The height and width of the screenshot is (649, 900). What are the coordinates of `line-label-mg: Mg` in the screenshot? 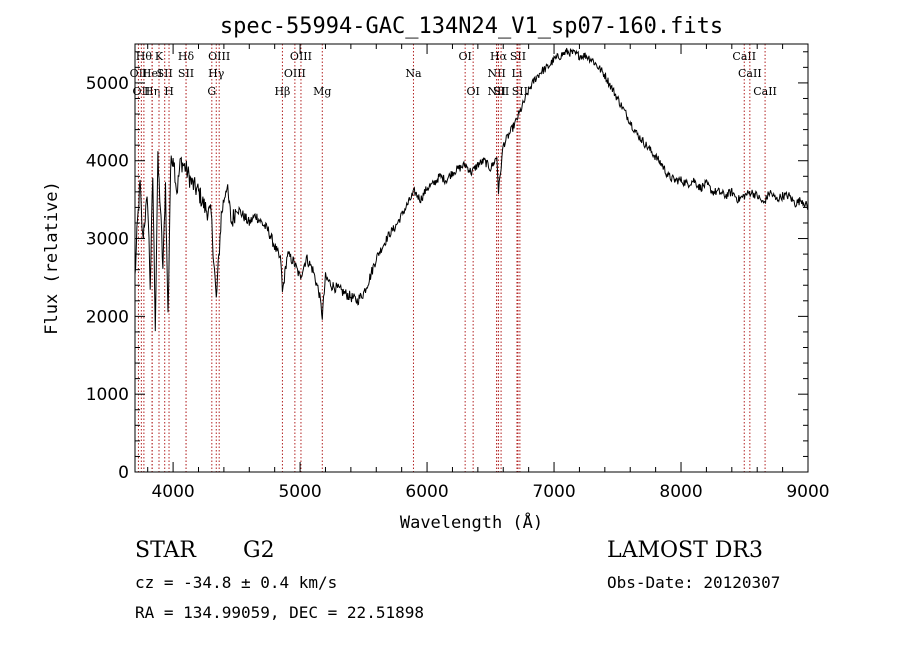 It's located at (322, 91).